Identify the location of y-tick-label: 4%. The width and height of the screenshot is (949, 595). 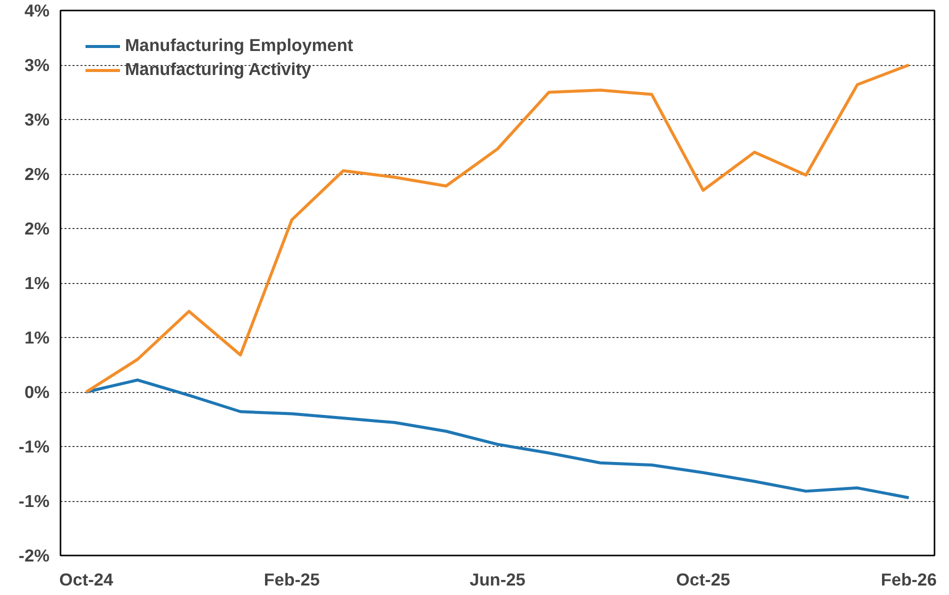
(37, 10).